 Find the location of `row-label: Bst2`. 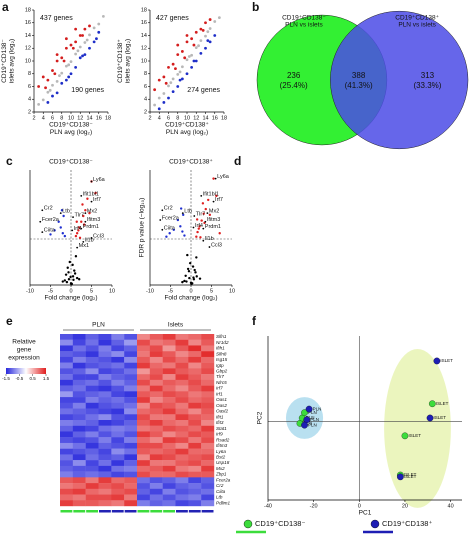

row-label: Bst2 is located at coordinates (221, 456).